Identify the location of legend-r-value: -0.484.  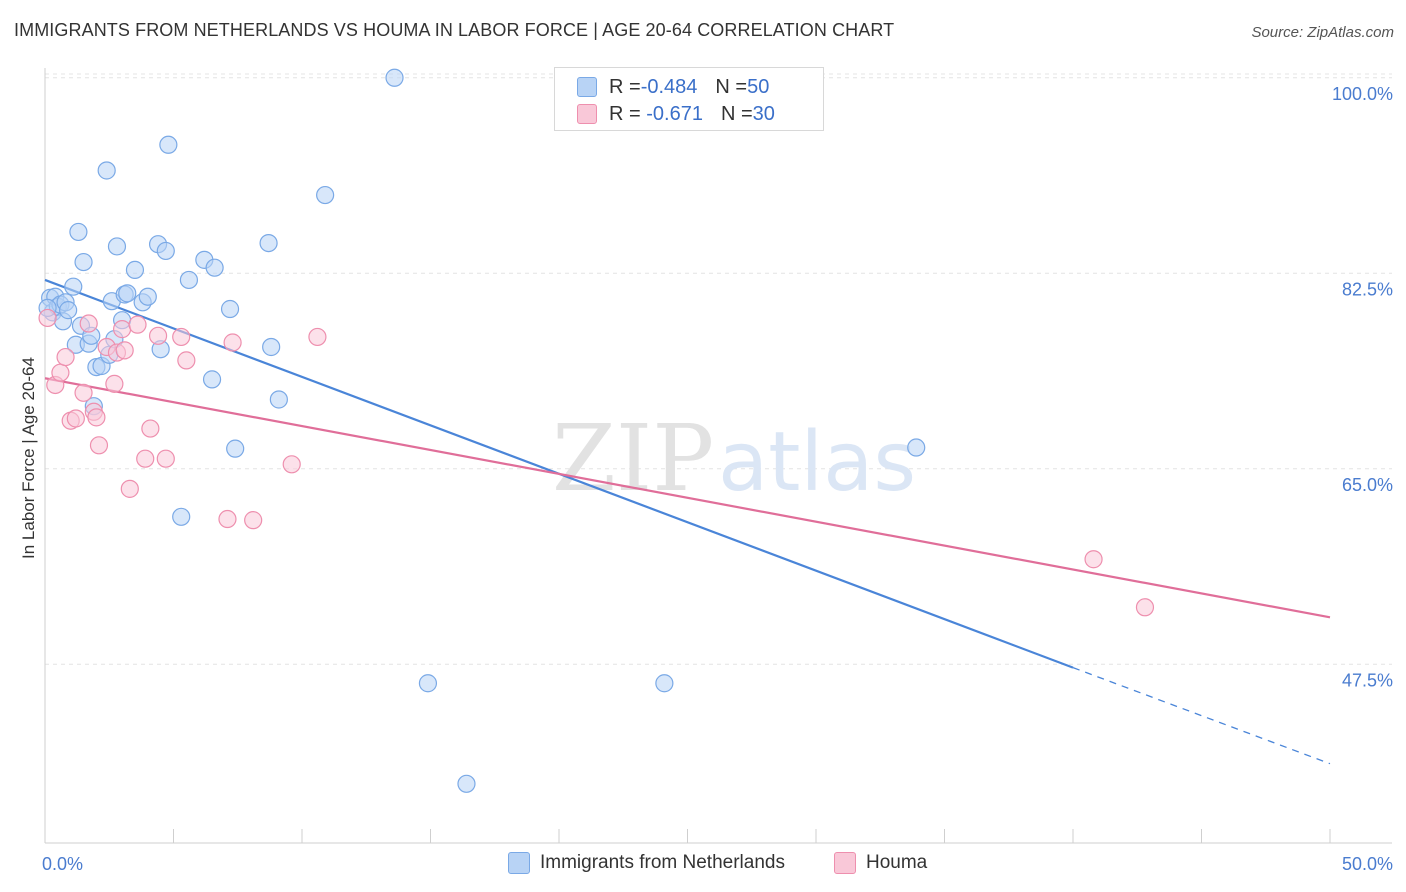
(669, 86).